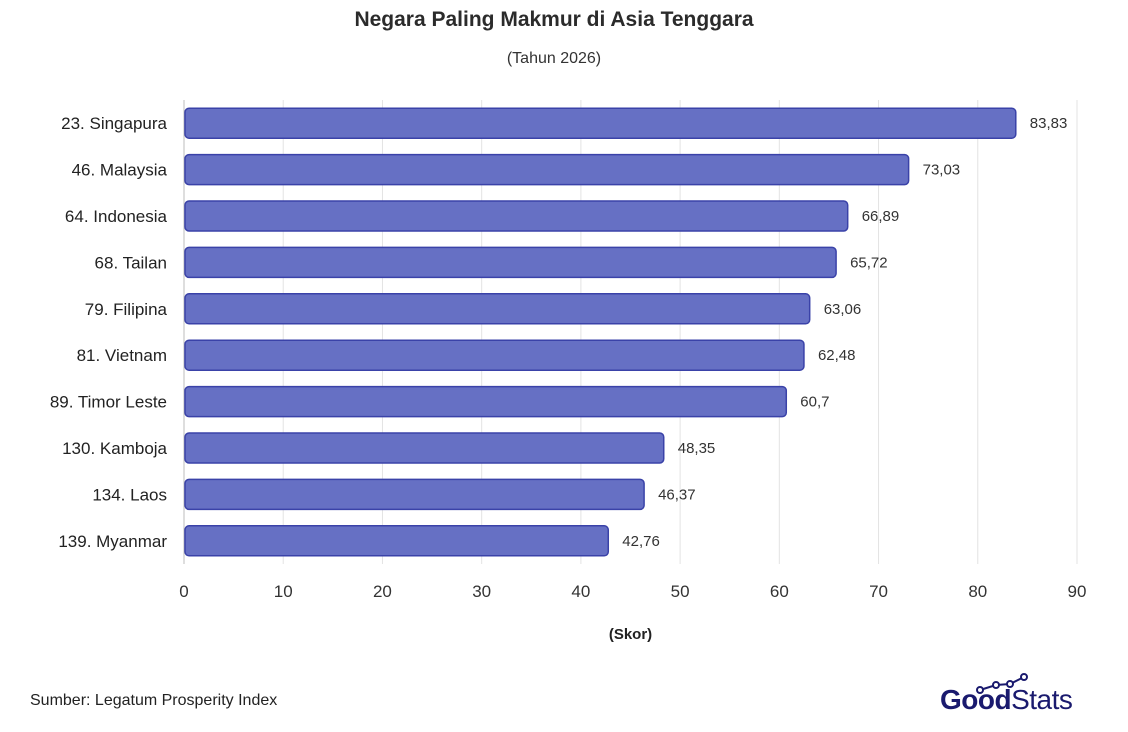 The height and width of the screenshot is (732, 1128). What do you see at coordinates (1049, 123) in the screenshot?
I see `data-label: 83,83` at bounding box center [1049, 123].